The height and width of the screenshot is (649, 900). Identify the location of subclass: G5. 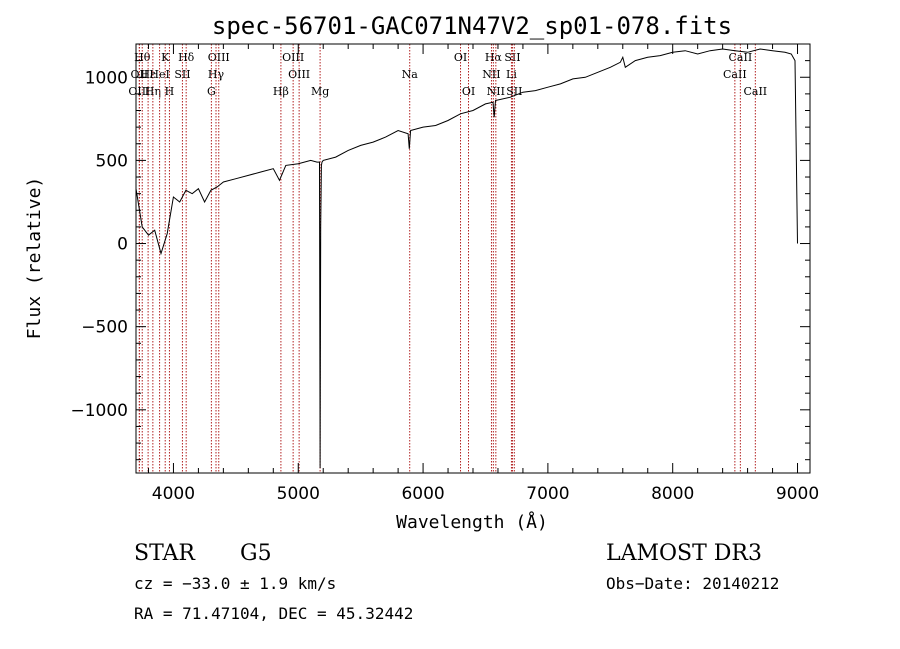
(256, 553).